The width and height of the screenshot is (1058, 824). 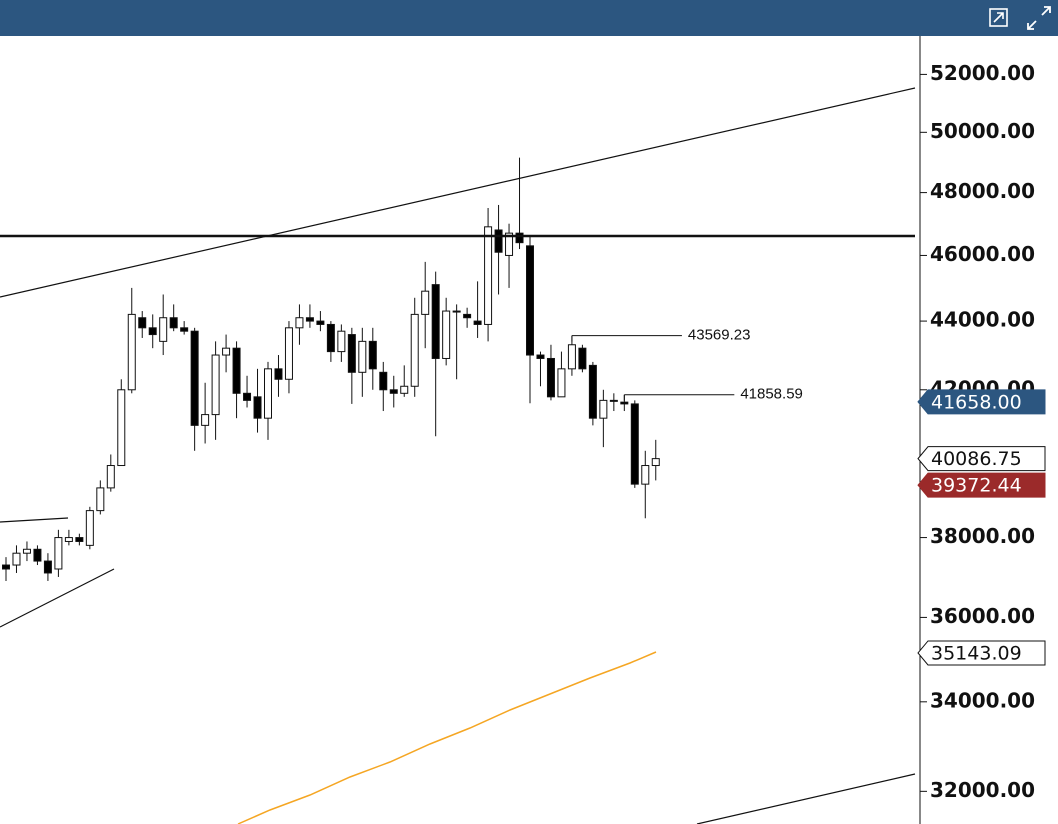 I want to click on price-label: 40086.75, so click(x=981, y=459).